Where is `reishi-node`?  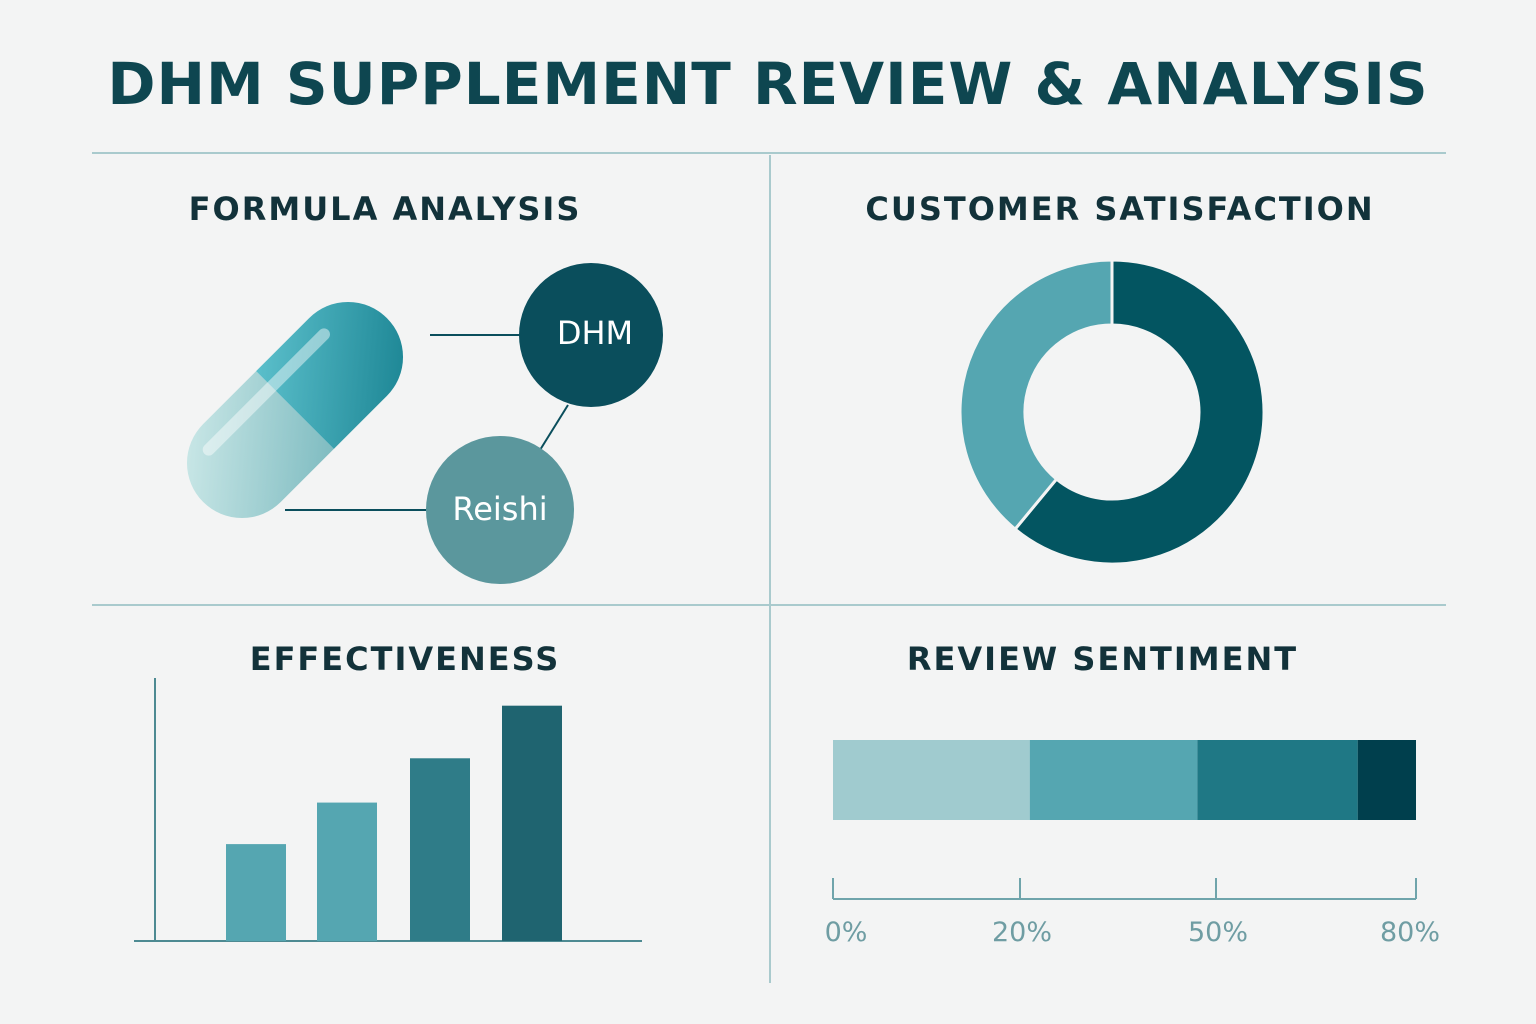
reishi-node is located at coordinates (500, 510).